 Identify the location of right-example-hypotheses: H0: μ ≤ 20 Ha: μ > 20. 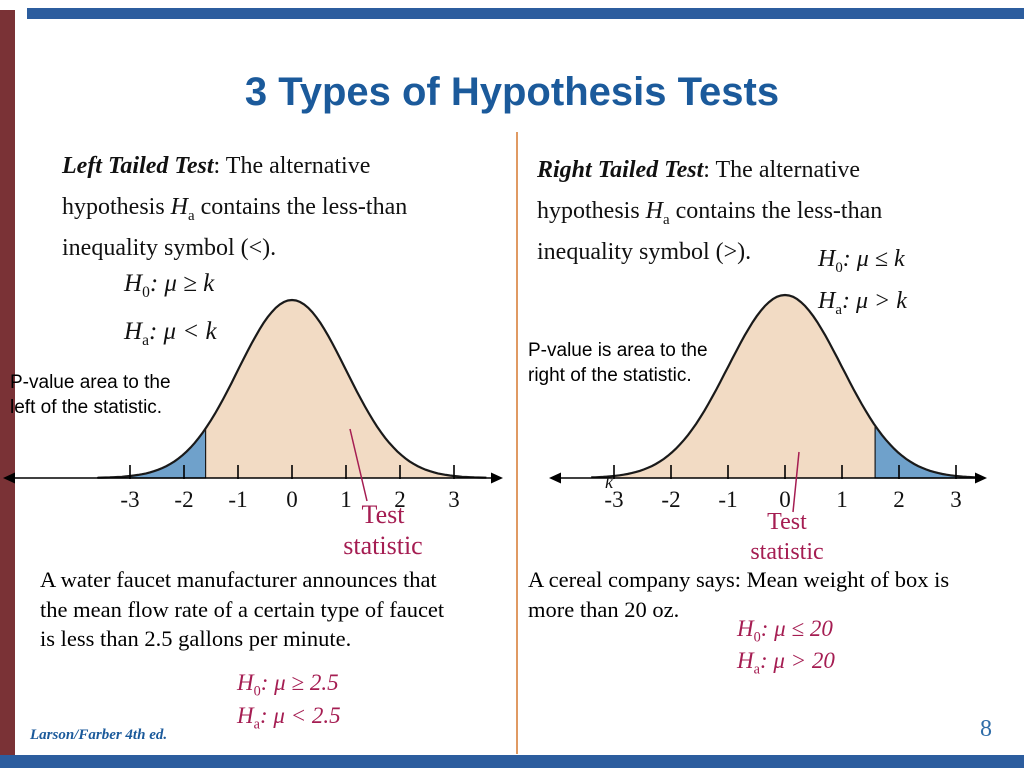
(786, 645).